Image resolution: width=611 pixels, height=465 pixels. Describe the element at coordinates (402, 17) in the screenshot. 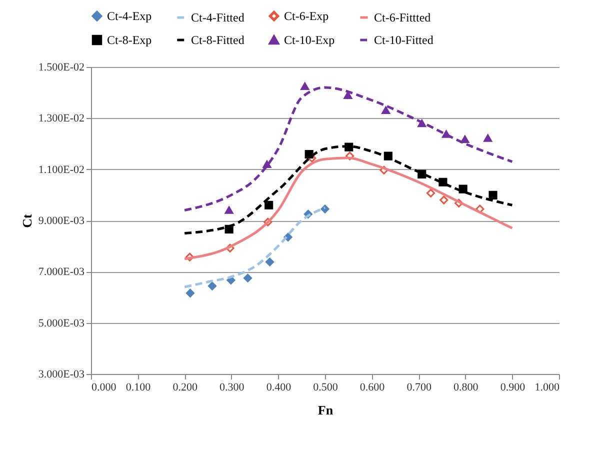

I see `legend-label: Ct-6-Fittted` at that location.